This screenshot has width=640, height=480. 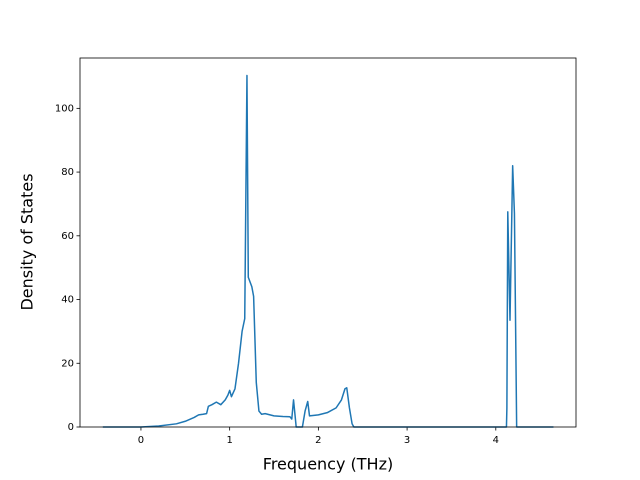 I want to click on x-tick-label: 3, so click(x=407, y=440).